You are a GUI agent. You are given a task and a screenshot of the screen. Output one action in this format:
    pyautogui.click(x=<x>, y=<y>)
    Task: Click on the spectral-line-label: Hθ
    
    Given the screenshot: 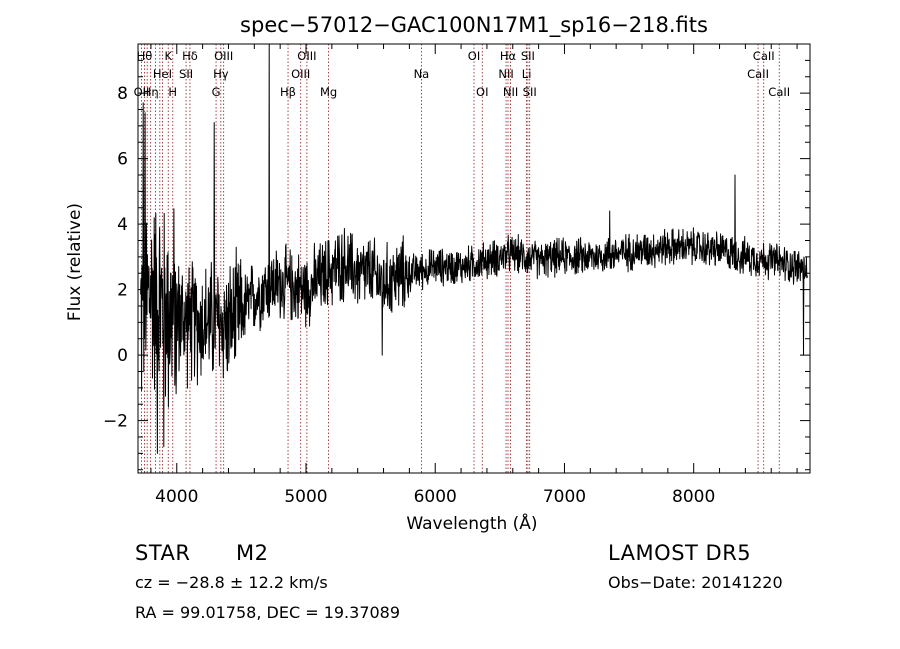 What is the action you would take?
    pyautogui.click(x=145, y=56)
    